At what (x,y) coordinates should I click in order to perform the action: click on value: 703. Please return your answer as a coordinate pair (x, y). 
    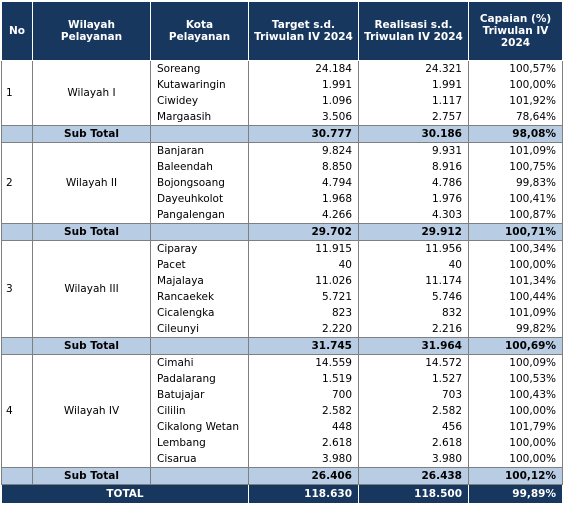
    Looking at the image, I should click on (413, 395).